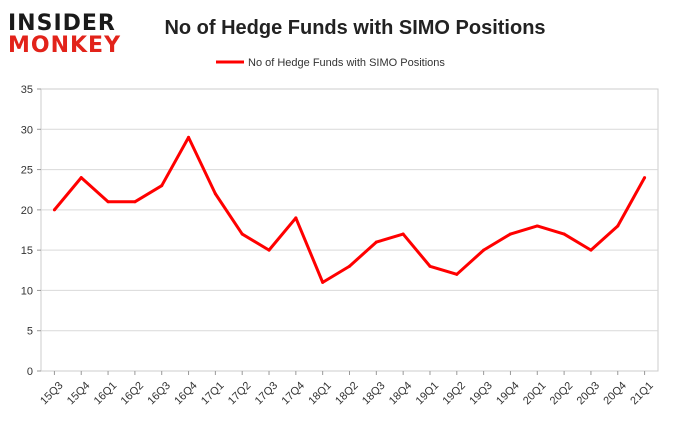 Image resolution: width=678 pixels, height=431 pixels. What do you see at coordinates (562, 394) in the screenshot?
I see `x-tick-label: 20Q2` at bounding box center [562, 394].